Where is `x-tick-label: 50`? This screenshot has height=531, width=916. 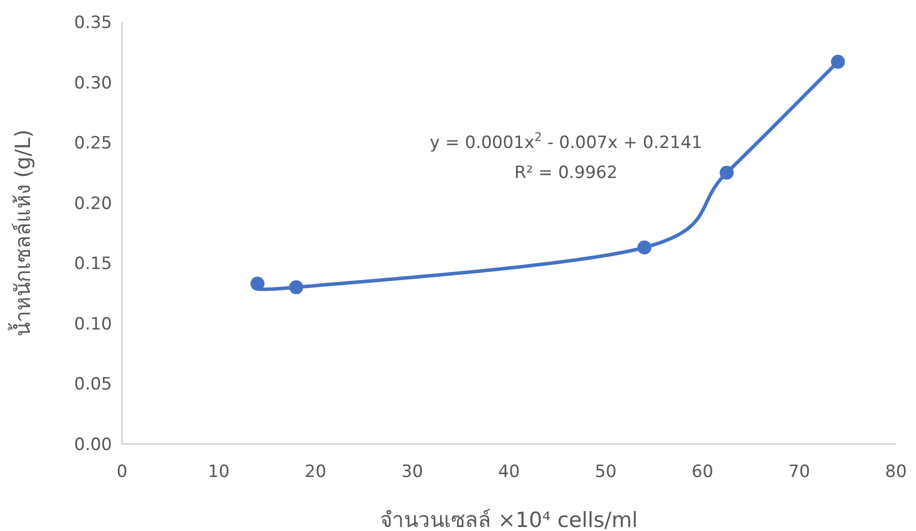 x-tick-label: 50 is located at coordinates (605, 472).